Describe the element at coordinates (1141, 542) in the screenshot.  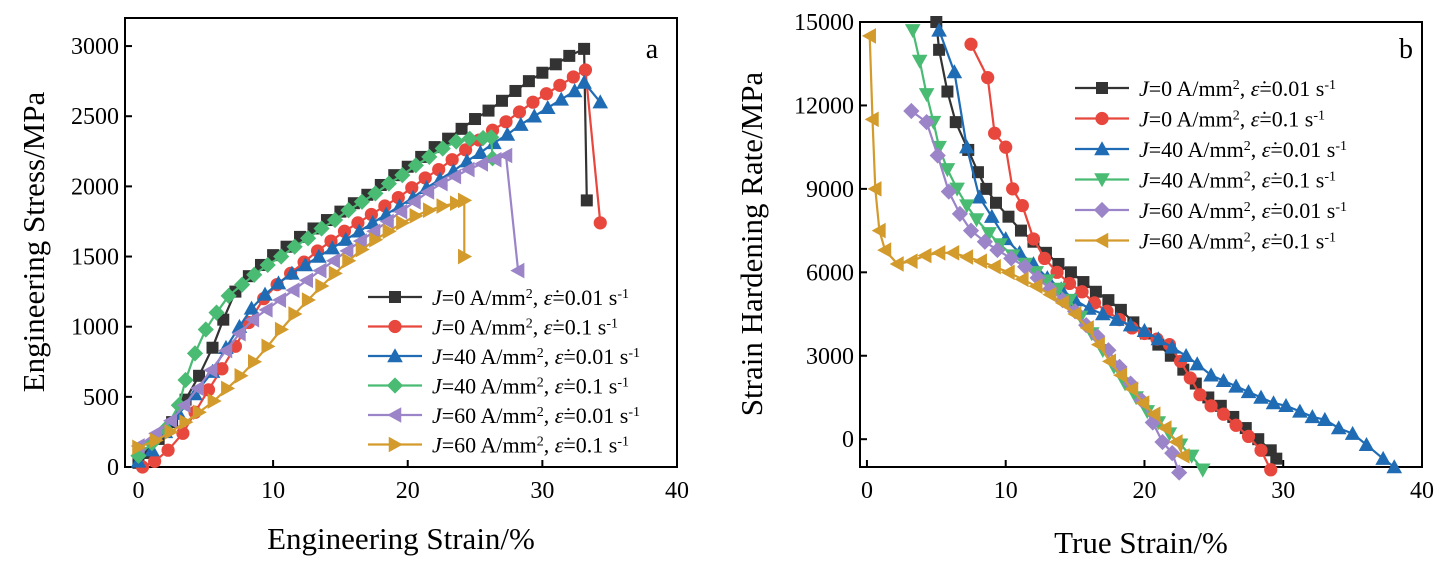
I see `panel-b-x-axis-label: True Strain/%` at that location.